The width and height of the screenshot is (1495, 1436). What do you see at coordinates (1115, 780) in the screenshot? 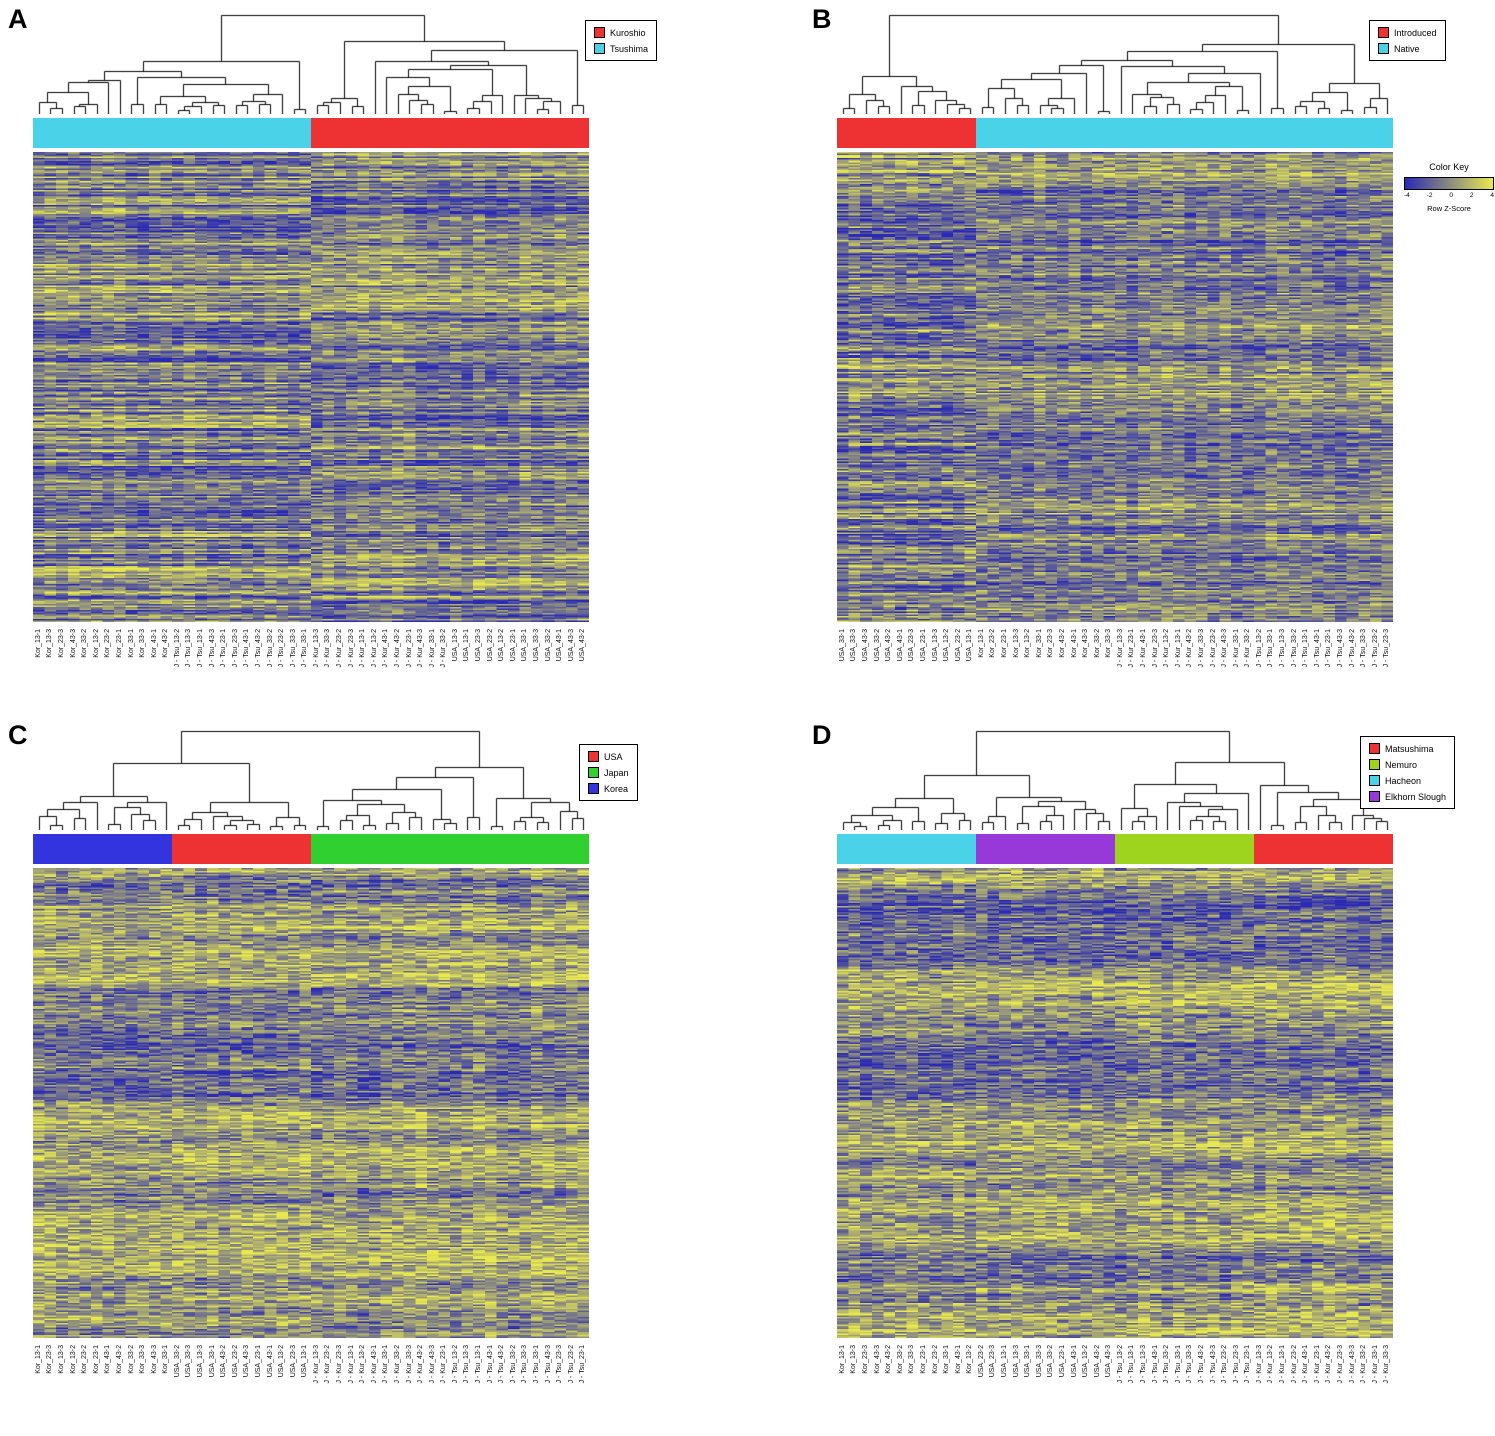
I see `dendrogram-d` at bounding box center [1115, 780].